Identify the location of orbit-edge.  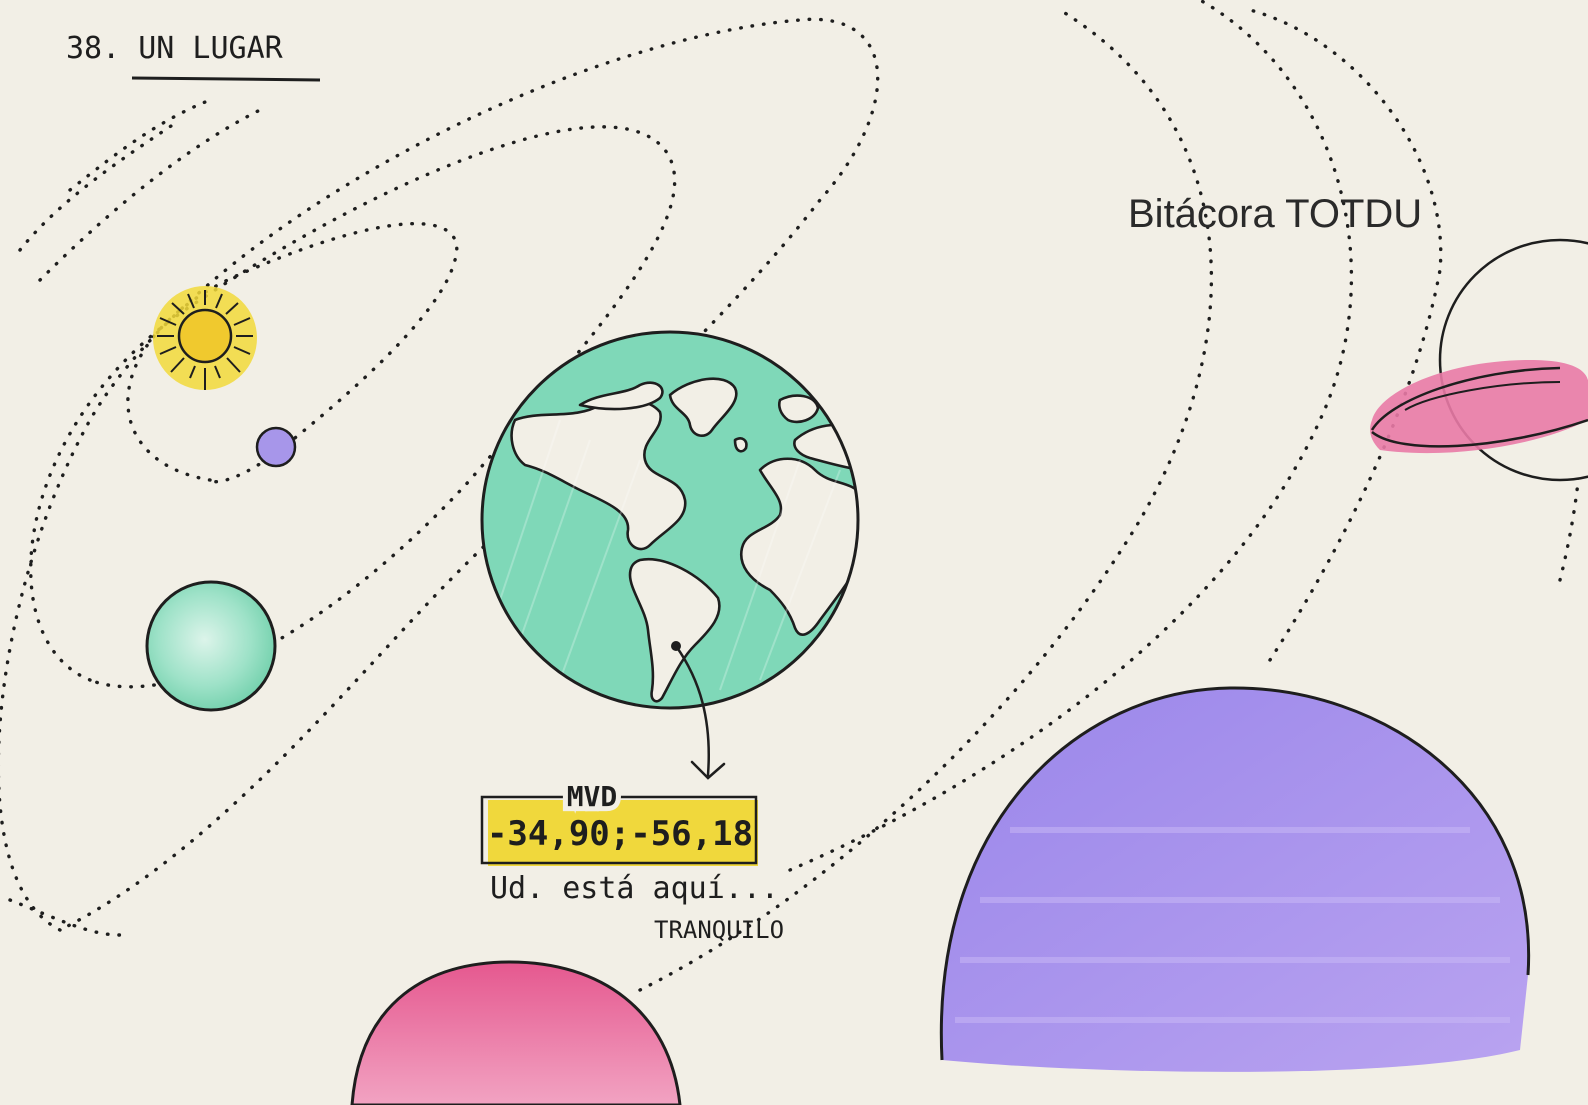
(1345, 335).